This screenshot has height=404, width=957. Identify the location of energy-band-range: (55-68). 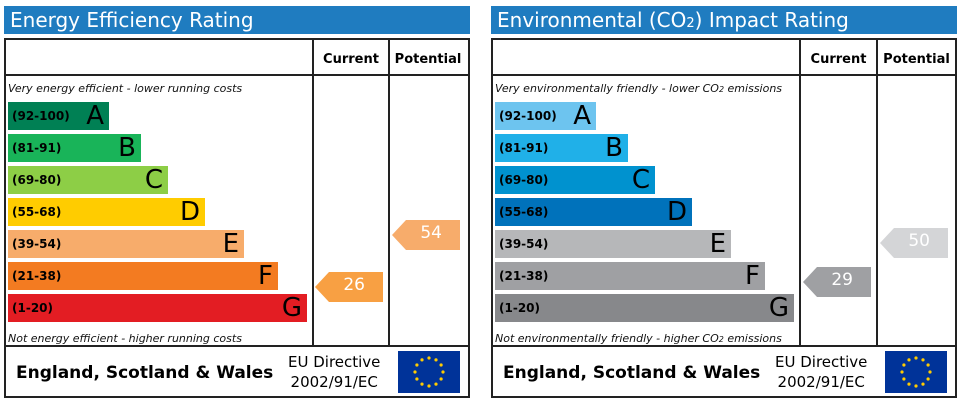
(37, 212).